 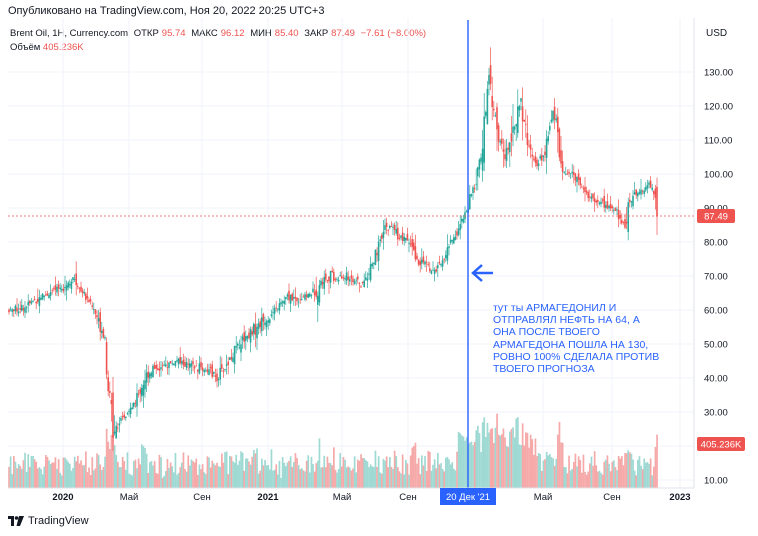 I want to click on volume-label: Объём, so click(x=25, y=47).